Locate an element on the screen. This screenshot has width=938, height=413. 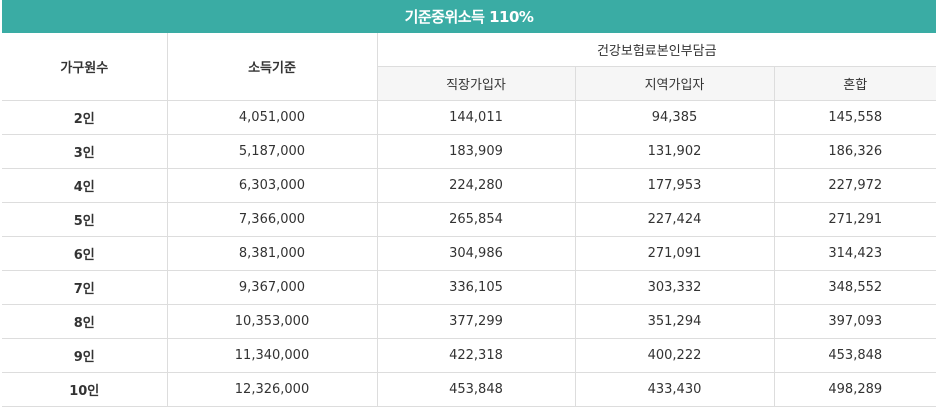
cell-regional: 433,430 is located at coordinates (674, 389).